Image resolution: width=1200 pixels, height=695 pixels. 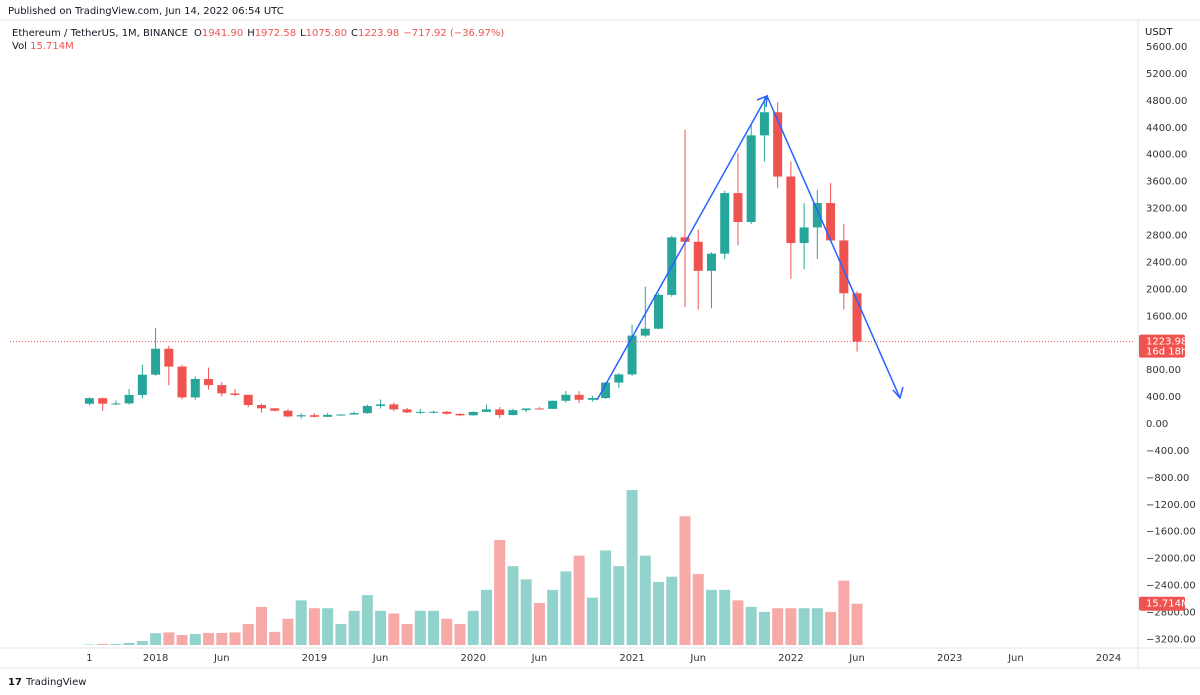 What do you see at coordinates (1171, 586) in the screenshot?
I see `y-tick-label: −2400.00` at bounding box center [1171, 586].